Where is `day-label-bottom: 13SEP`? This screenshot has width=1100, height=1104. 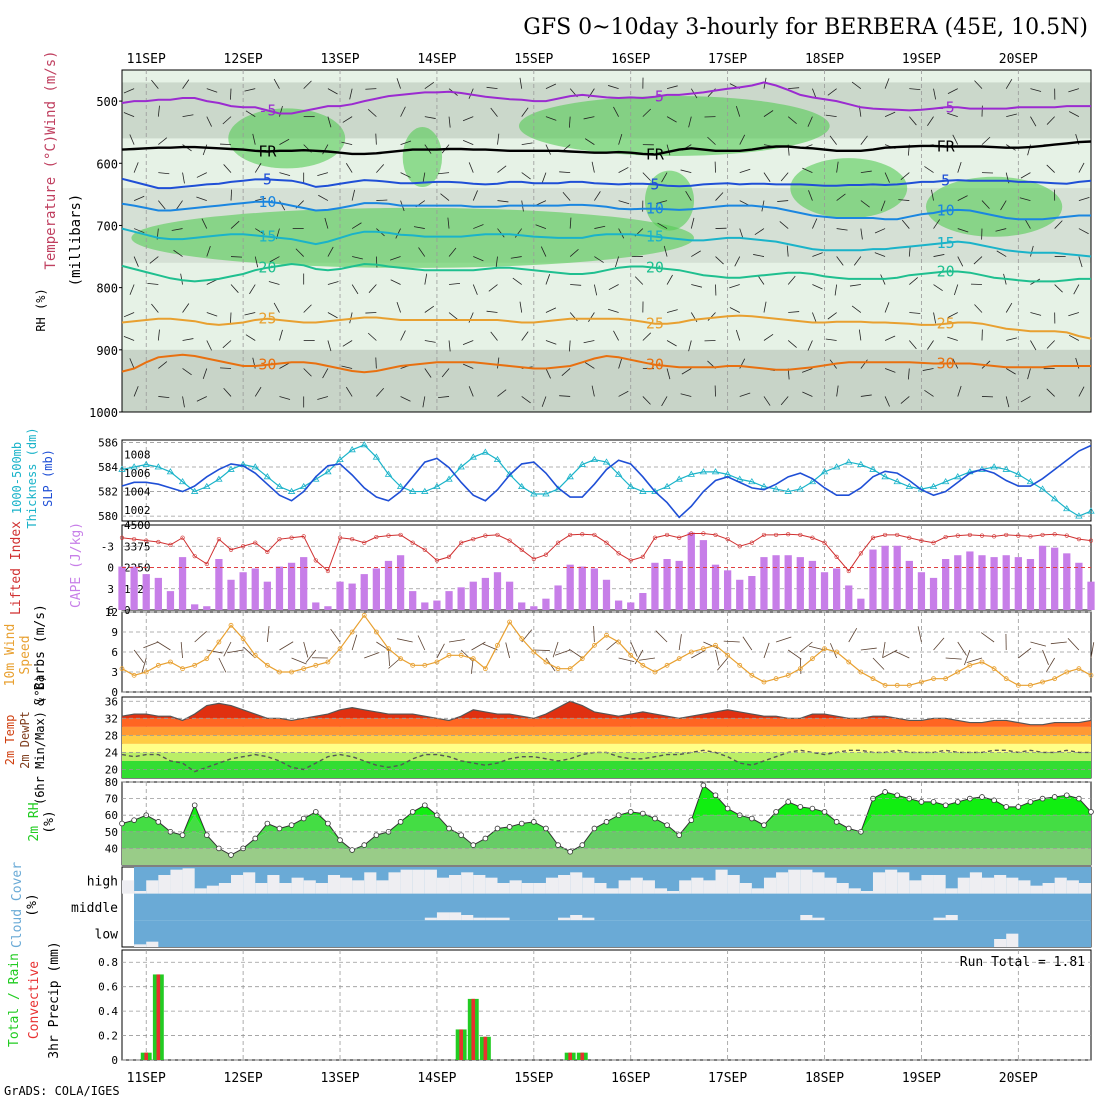
day-label-bottom: 13SEP is located at coordinates (339, 1078).